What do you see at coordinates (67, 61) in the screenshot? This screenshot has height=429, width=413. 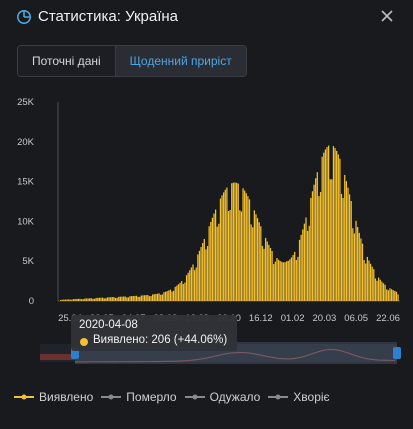 I see `tab-current-data: Поточні дані` at bounding box center [67, 61].